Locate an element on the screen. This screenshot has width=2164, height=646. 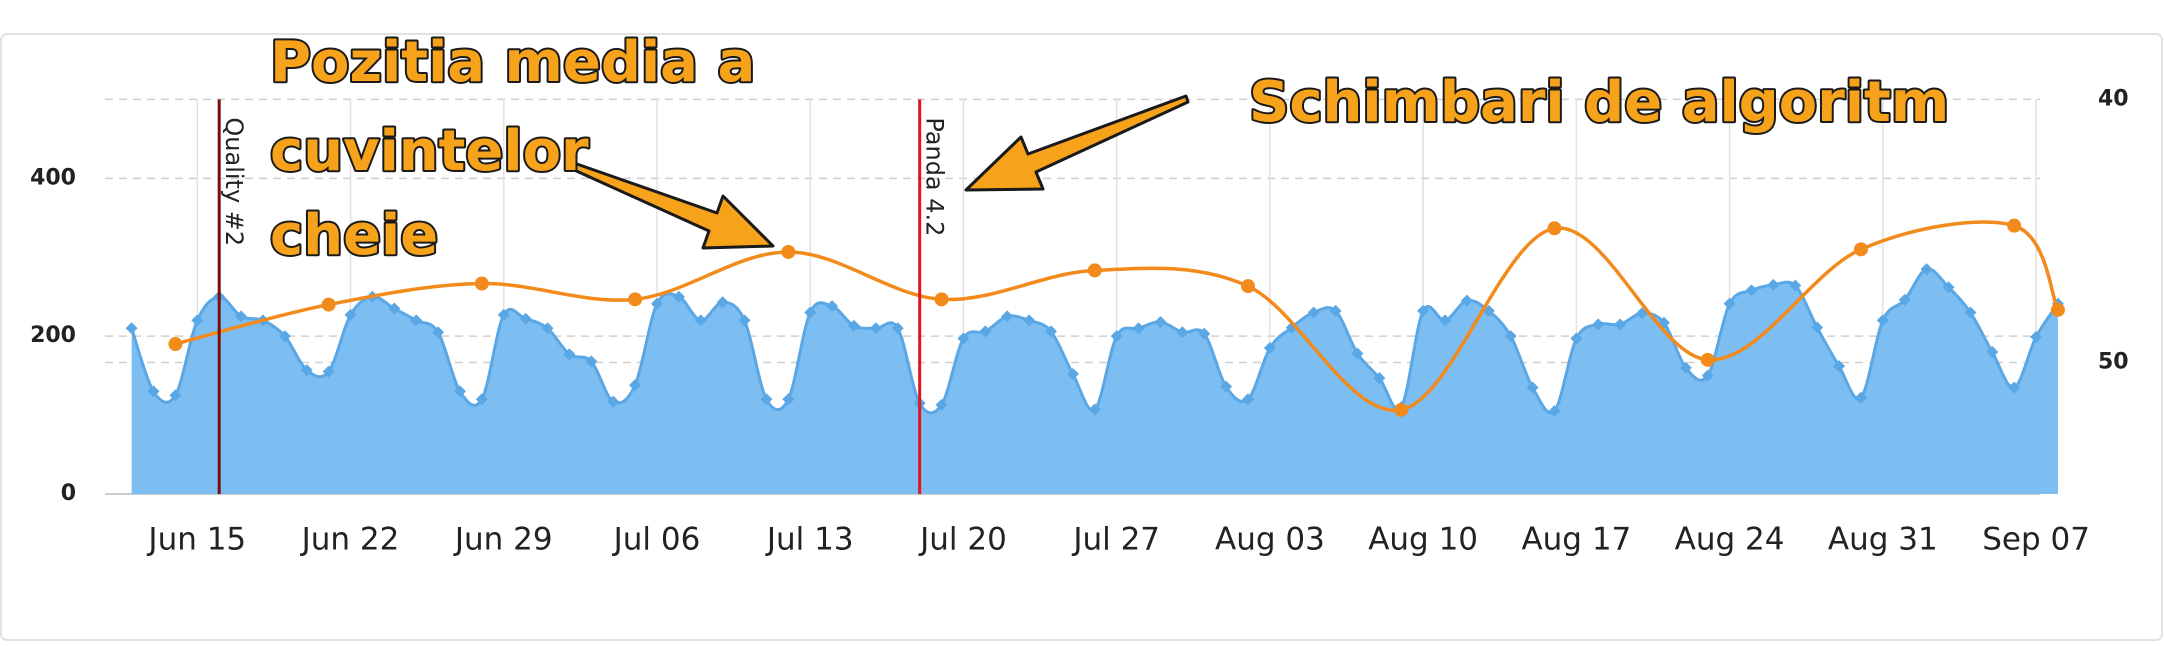
x-tick-label: Jul 20 is located at coordinates (962, 540).